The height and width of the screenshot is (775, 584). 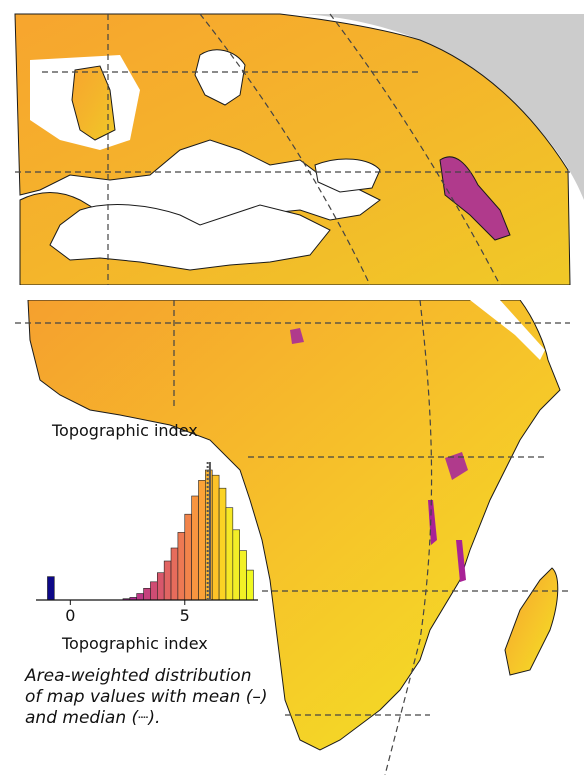 I want to click on rift-lake-malawi, so click(x=461, y=561).